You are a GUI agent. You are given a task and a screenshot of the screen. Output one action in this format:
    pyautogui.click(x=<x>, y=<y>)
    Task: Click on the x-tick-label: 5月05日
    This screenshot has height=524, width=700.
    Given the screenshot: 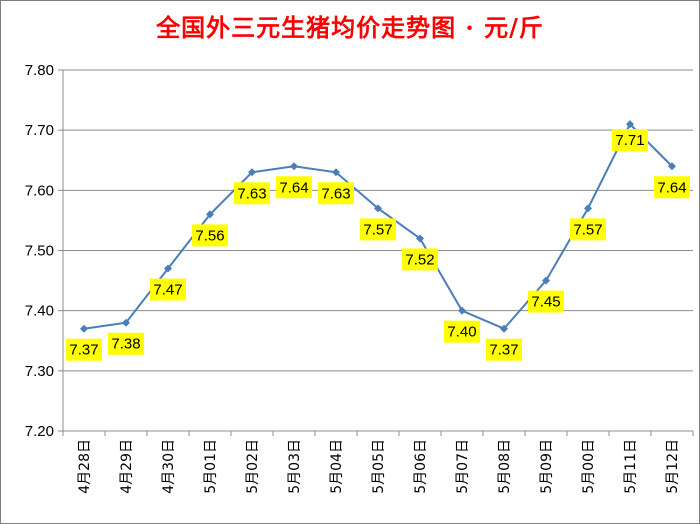 What is the action you would take?
    pyautogui.click(x=379, y=466)
    